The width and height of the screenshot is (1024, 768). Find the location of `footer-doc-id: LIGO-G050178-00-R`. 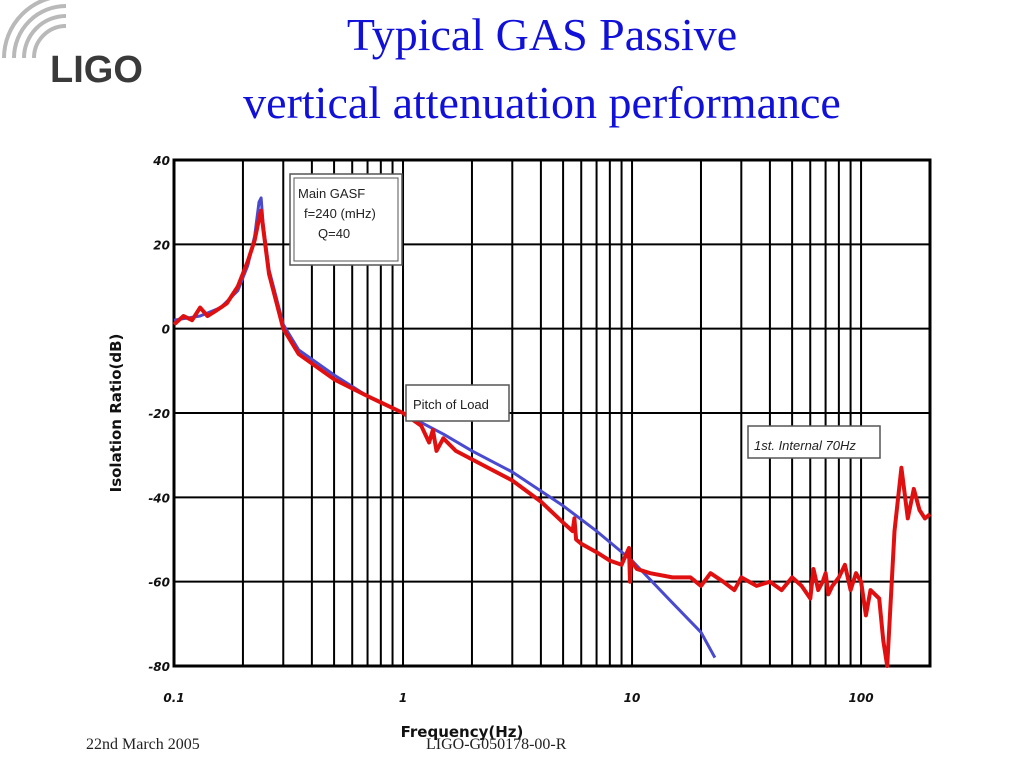

footer-doc-id: LIGO-G050178-00-R is located at coordinates (496, 744).